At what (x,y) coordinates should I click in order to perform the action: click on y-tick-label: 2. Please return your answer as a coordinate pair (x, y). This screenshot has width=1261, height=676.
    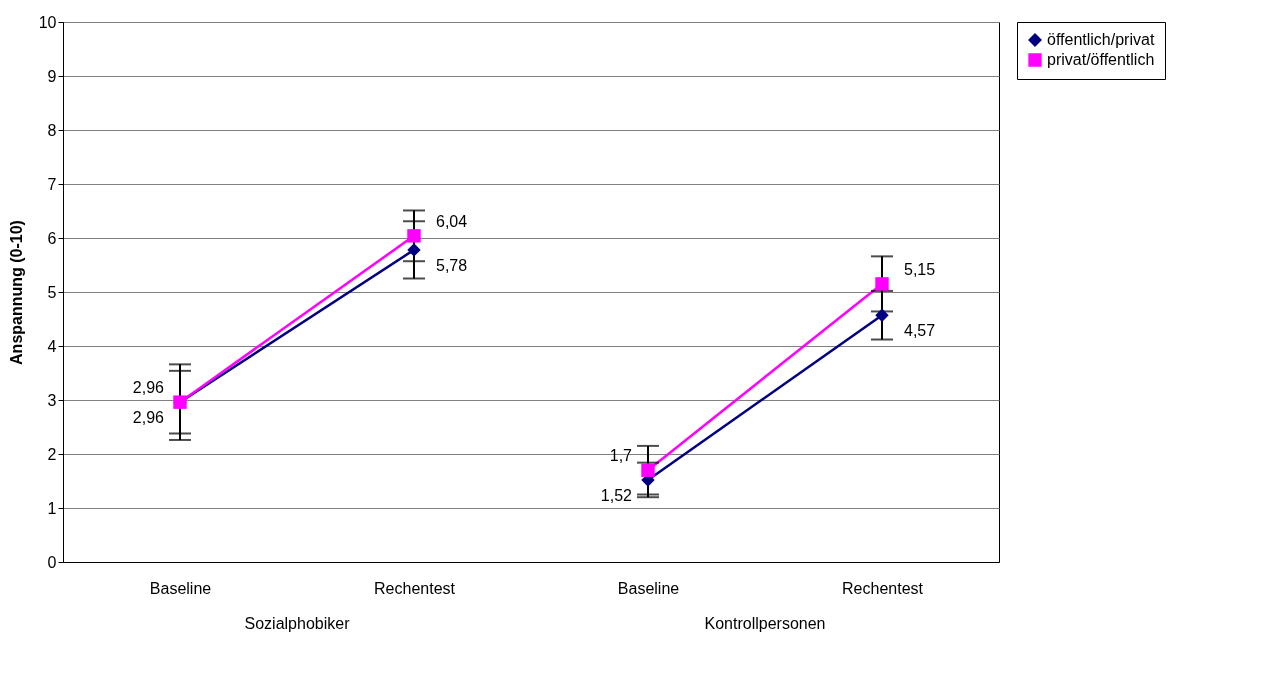
    Looking at the image, I should click on (52, 454).